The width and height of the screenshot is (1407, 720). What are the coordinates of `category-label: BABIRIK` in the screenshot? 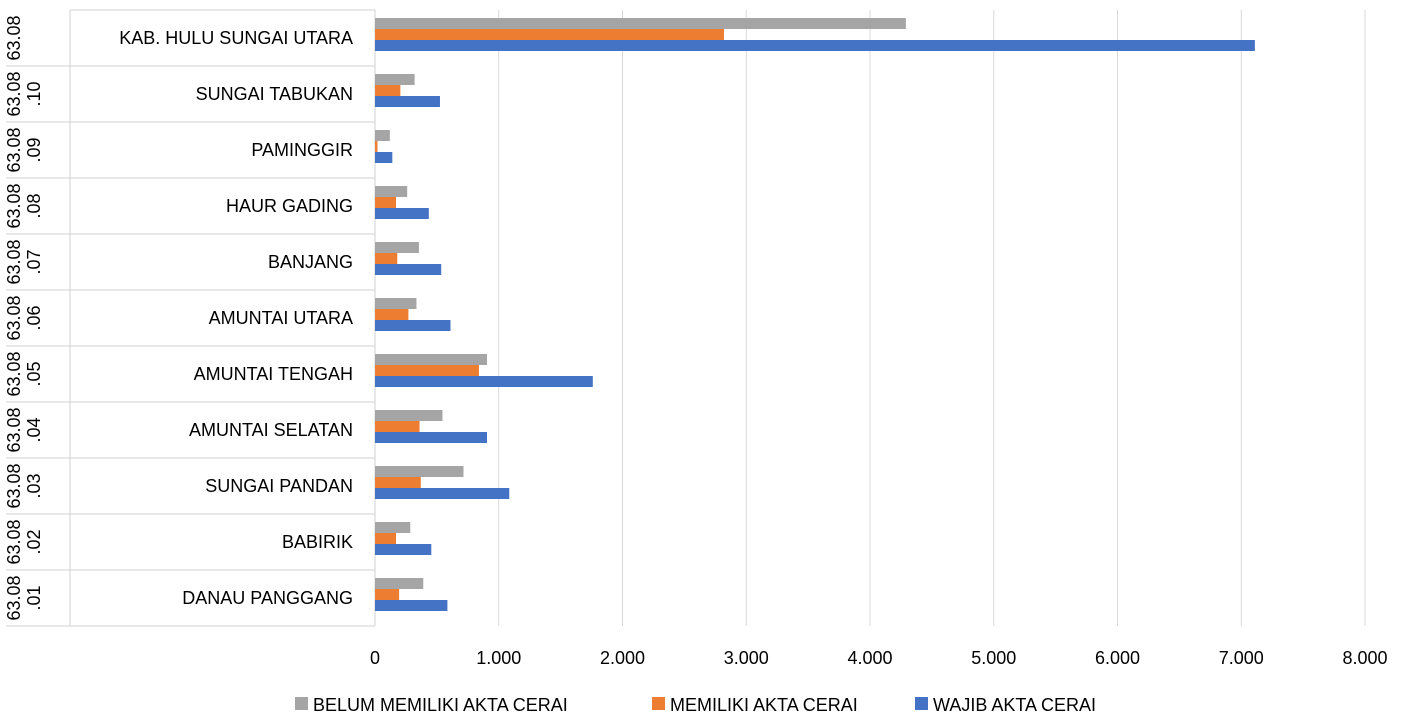 It's located at (317, 542).